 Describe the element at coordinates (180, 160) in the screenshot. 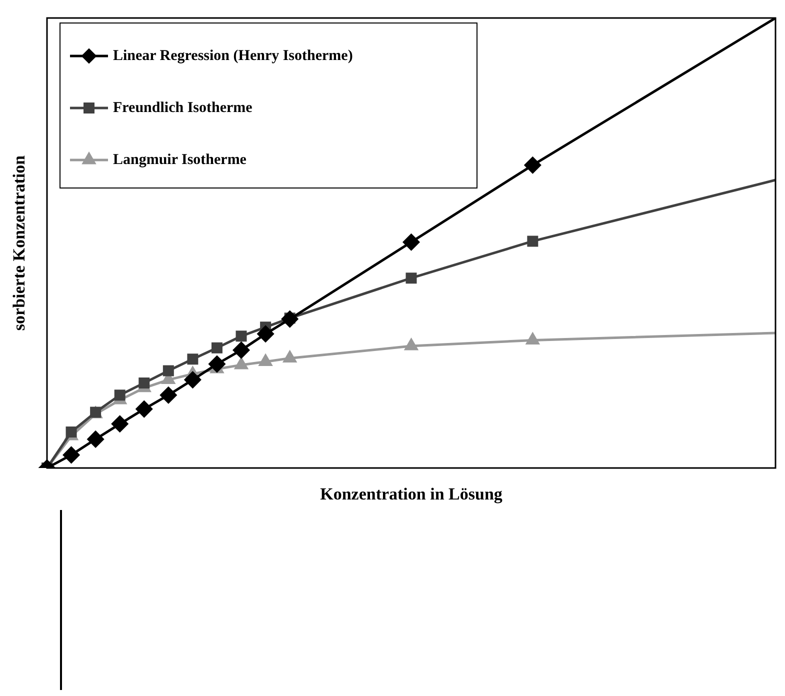

I see `legend-label: Langmuir Isotherme` at that location.